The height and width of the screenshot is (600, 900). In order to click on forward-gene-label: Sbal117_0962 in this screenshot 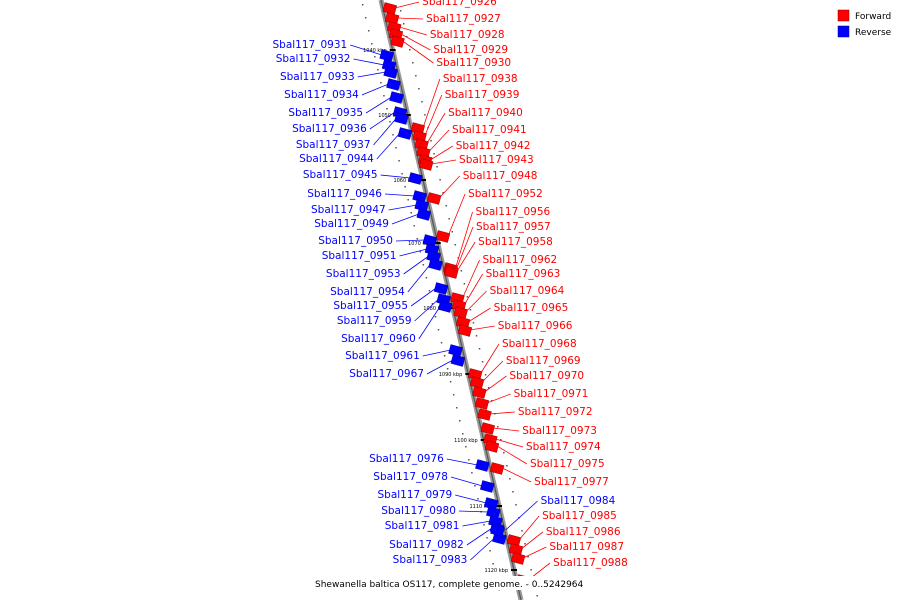, I will do `click(520, 260)`.